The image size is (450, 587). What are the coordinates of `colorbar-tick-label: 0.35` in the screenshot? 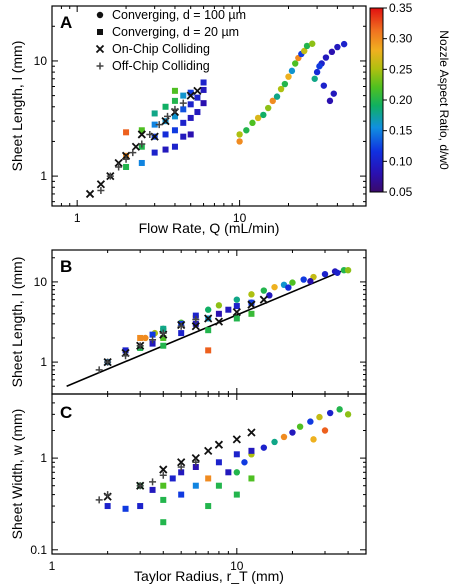 It's located at (401, 8).